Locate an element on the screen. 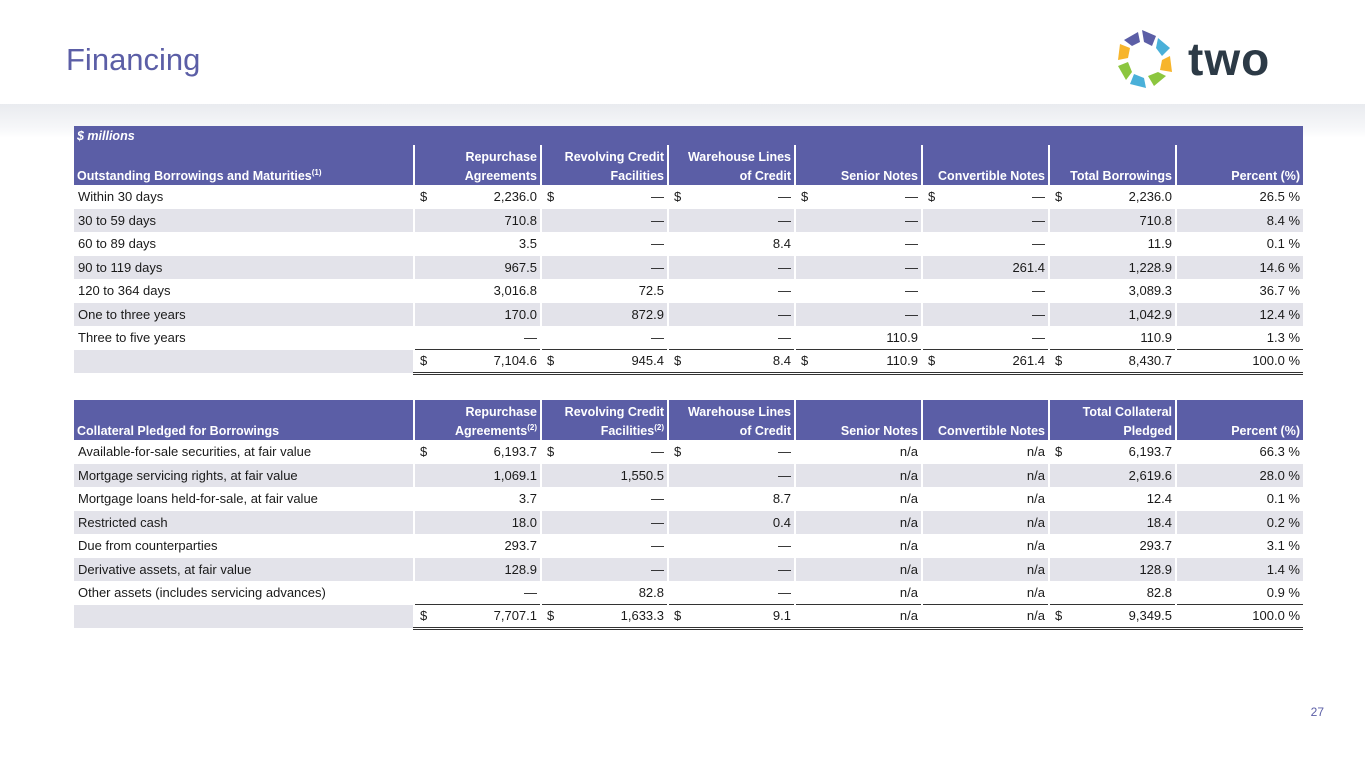 The width and height of the screenshot is (1365, 768). table-row: 90 to 119 days 967.5 — — — 261.4 1,228.9 14.6 % is located at coordinates (689, 267).